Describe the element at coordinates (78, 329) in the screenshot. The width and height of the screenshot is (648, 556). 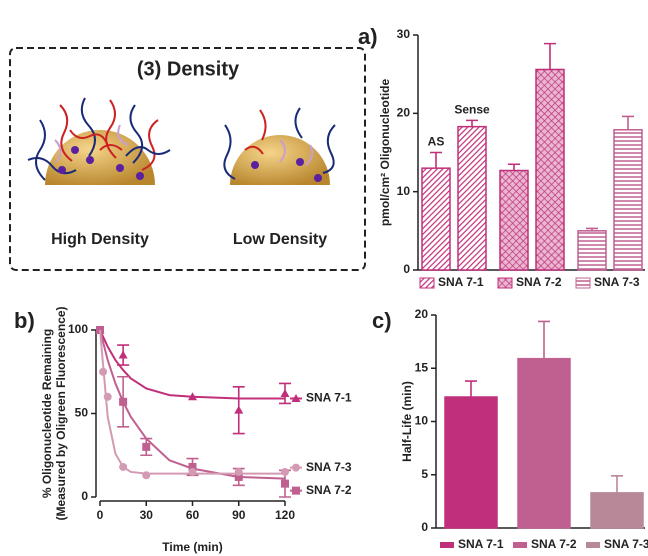
I see `y-tick-label: 100` at that location.